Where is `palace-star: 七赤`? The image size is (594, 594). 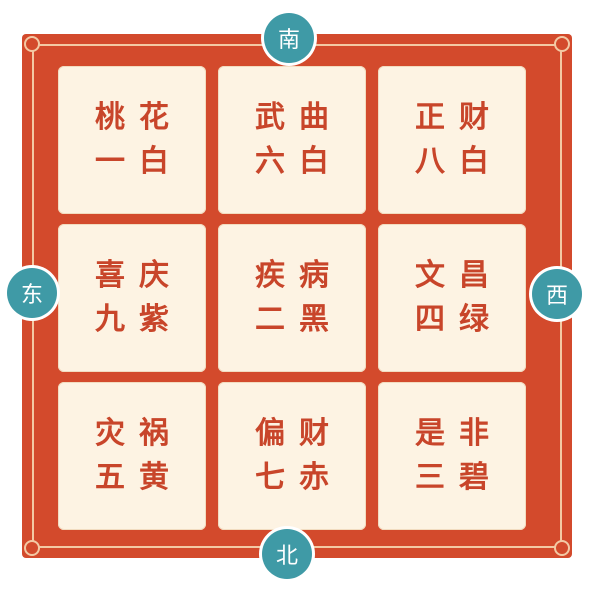 palace-star: 七赤 is located at coordinates (299, 477).